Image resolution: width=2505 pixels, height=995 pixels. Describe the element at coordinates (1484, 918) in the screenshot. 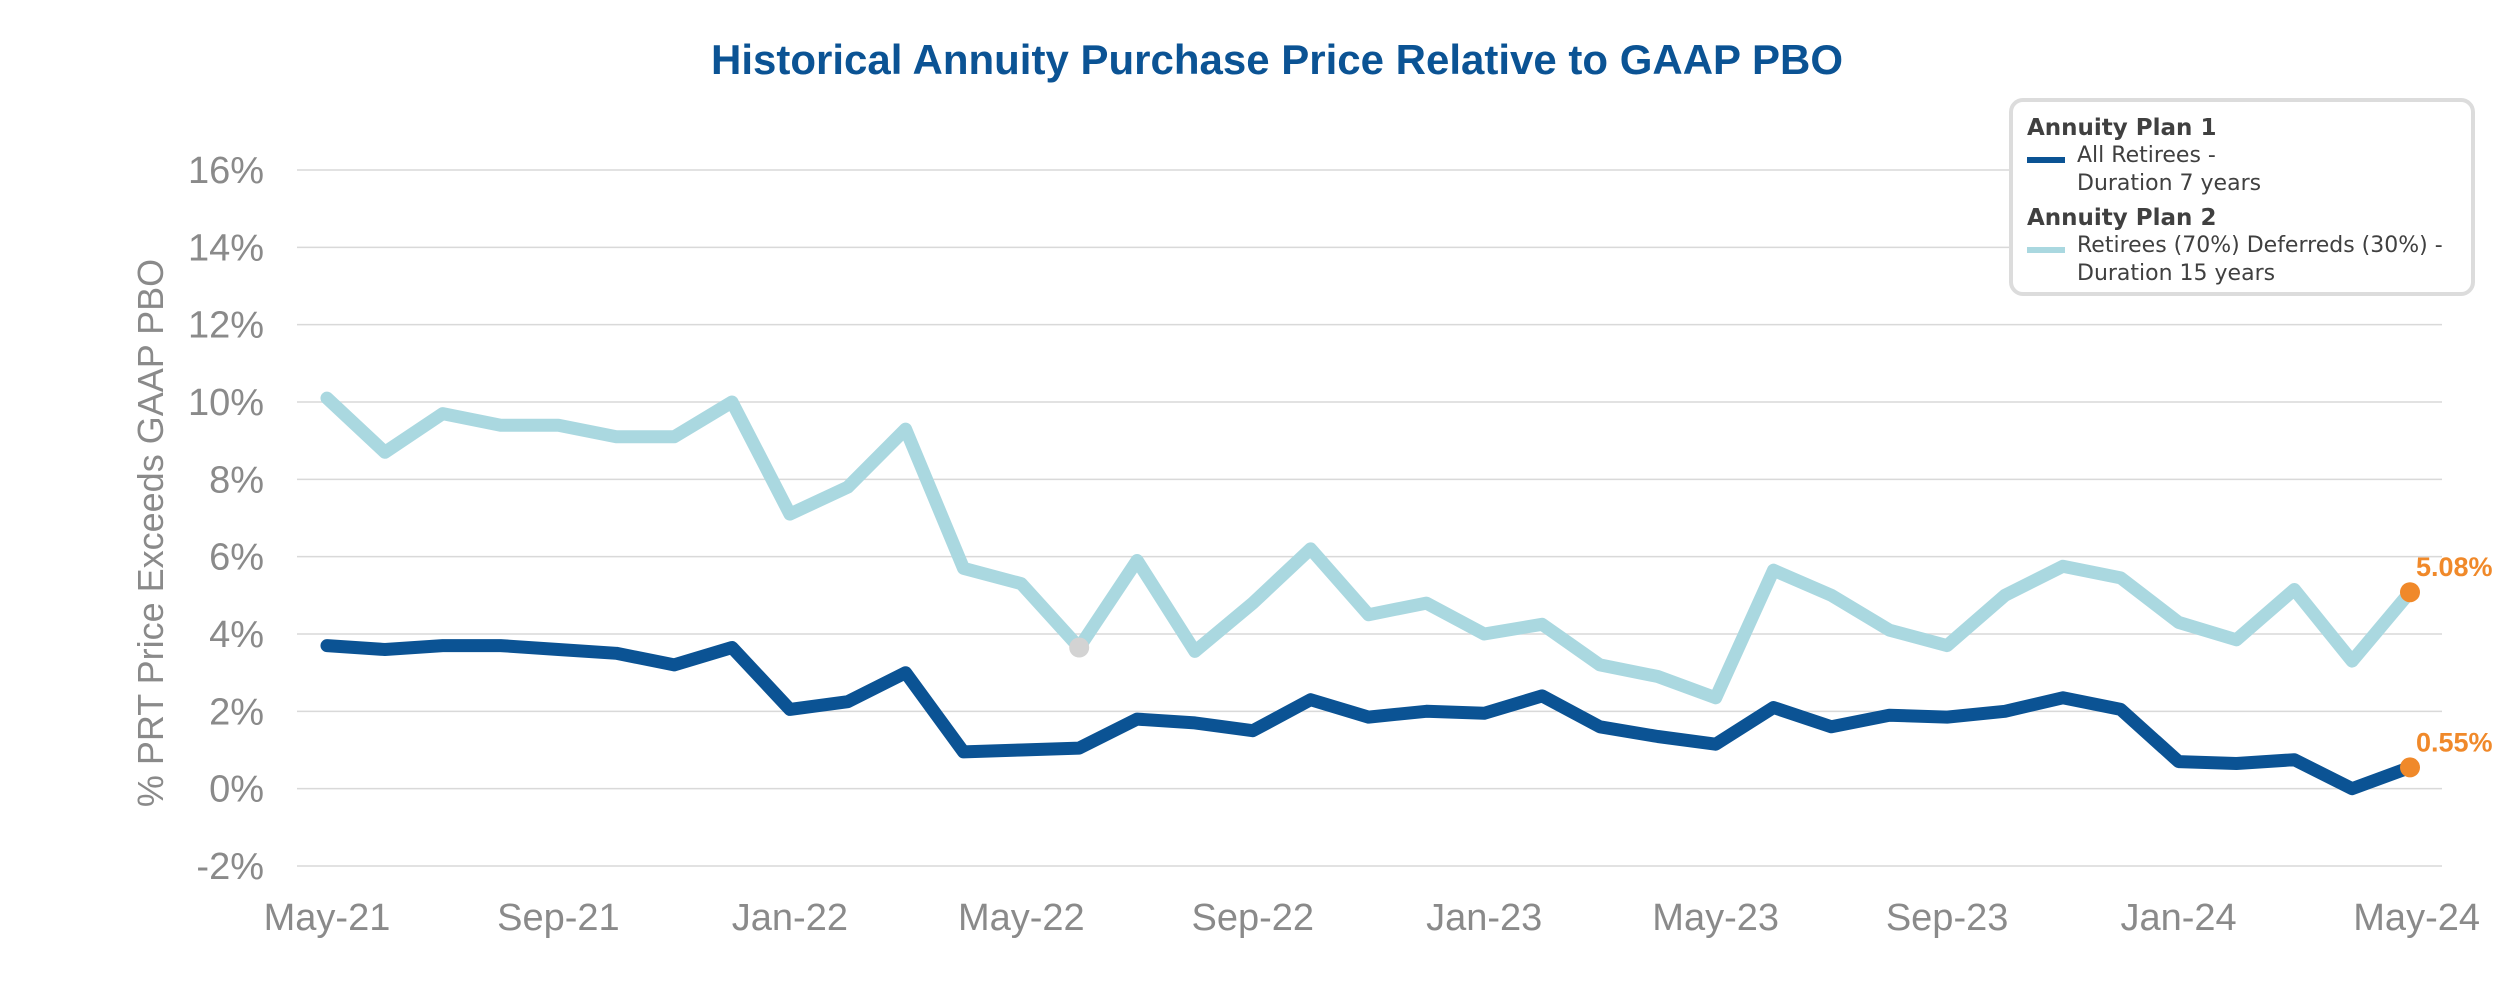

I see `x-tick-label: Jan-23` at that location.